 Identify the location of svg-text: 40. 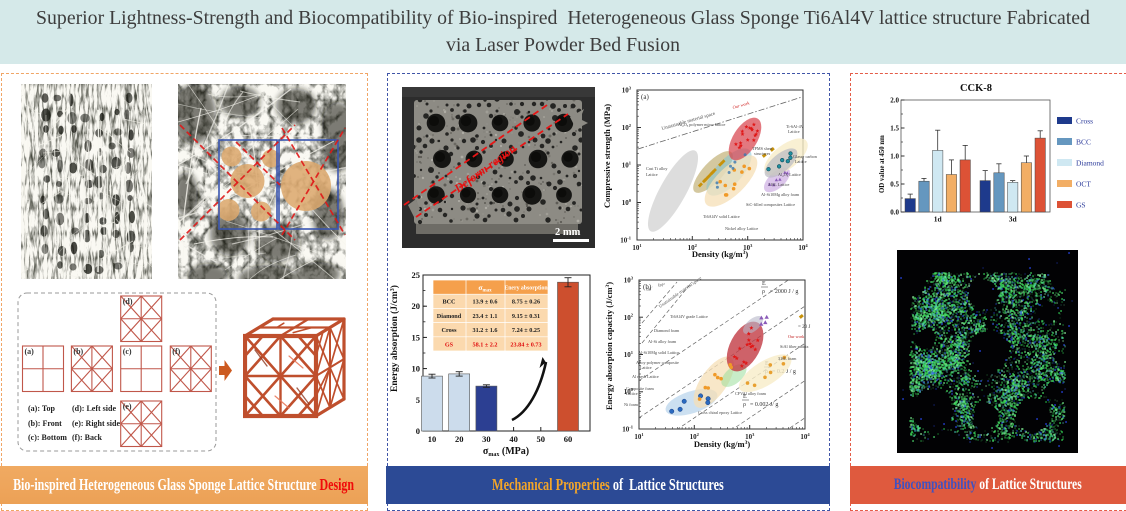
(513, 439).